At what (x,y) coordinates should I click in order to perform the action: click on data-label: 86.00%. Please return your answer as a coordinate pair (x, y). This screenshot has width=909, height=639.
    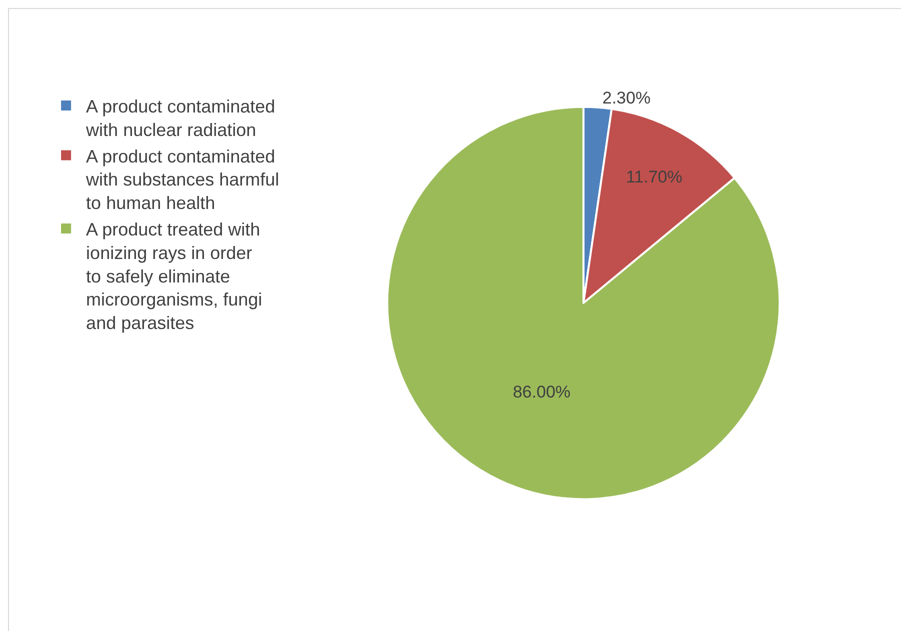
    Looking at the image, I should click on (541, 392).